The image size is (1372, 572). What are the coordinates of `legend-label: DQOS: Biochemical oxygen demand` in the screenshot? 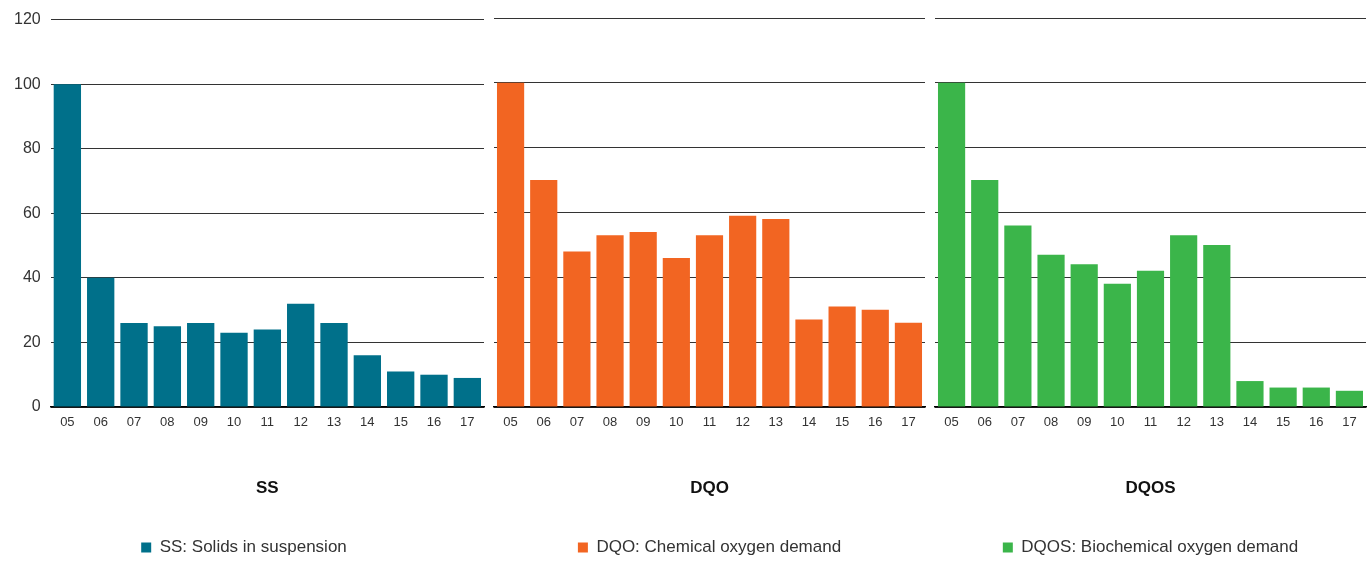 It's located at (1160, 547).